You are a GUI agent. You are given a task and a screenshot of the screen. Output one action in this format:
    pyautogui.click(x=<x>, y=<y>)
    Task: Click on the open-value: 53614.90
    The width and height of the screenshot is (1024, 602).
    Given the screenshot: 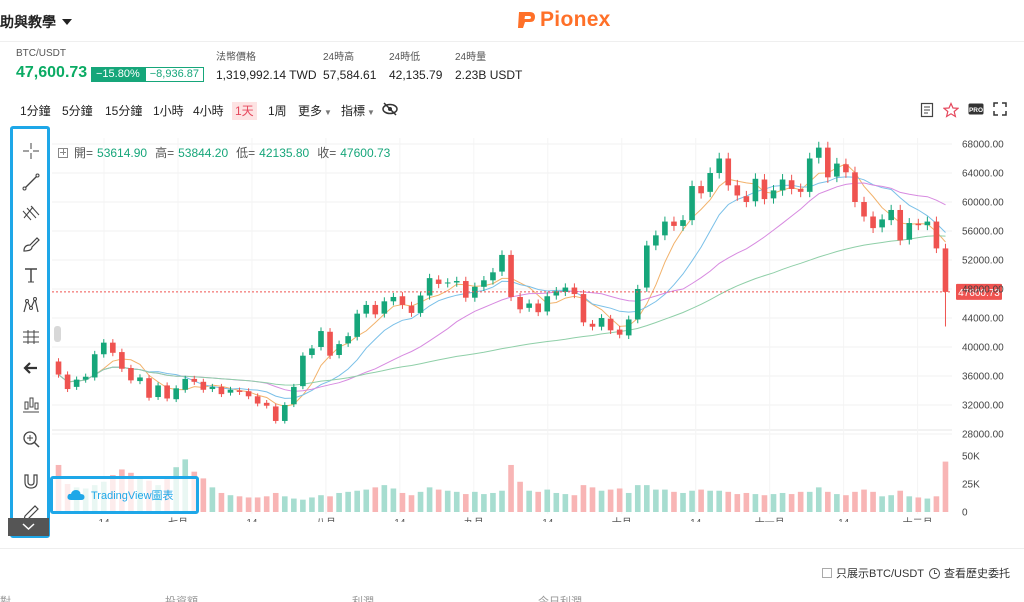 What is the action you would take?
    pyautogui.click(x=122, y=152)
    